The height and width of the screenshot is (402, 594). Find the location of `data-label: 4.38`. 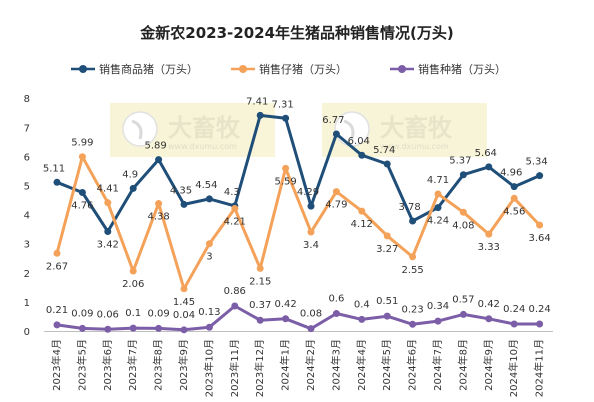

data-label: 4.38 is located at coordinates (158, 217).